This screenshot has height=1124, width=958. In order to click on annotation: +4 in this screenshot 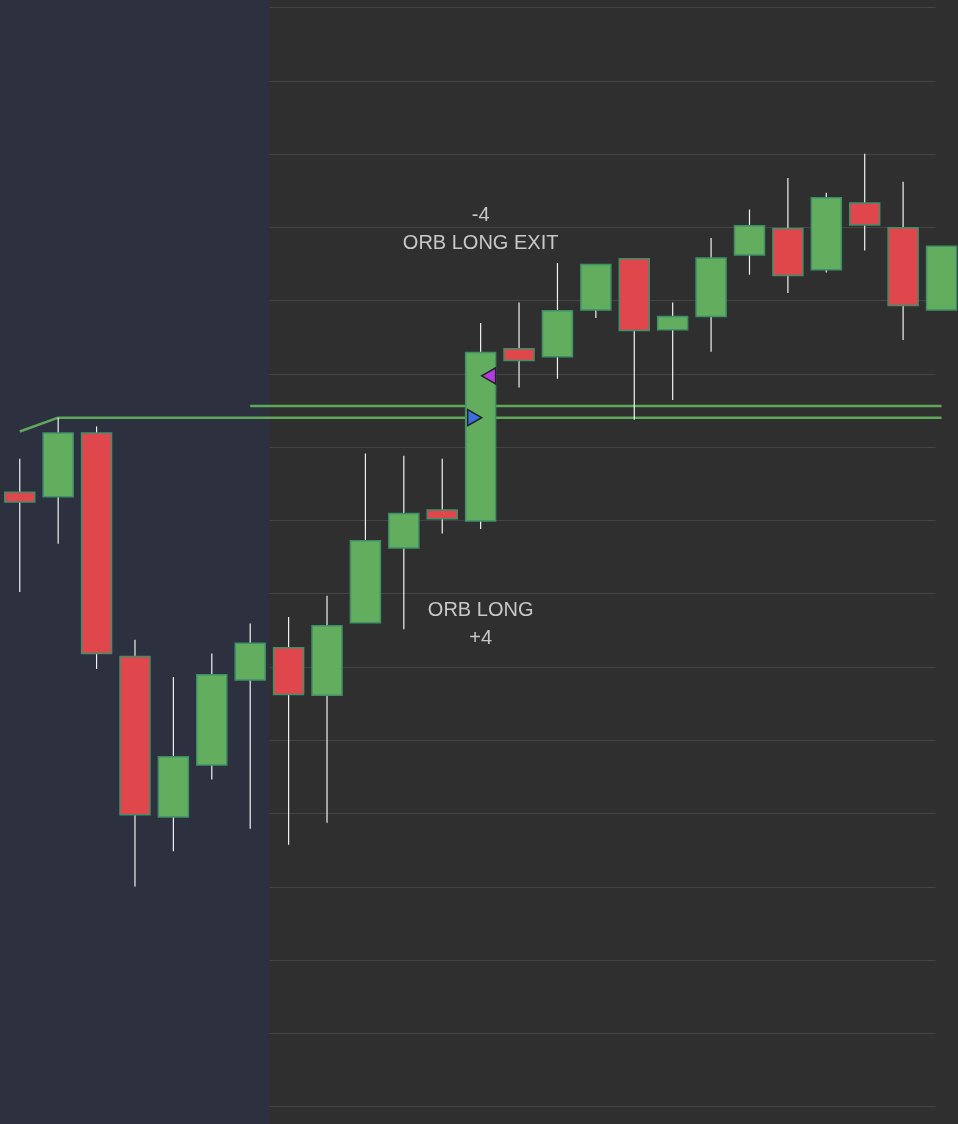, I will do `click(481, 637)`.